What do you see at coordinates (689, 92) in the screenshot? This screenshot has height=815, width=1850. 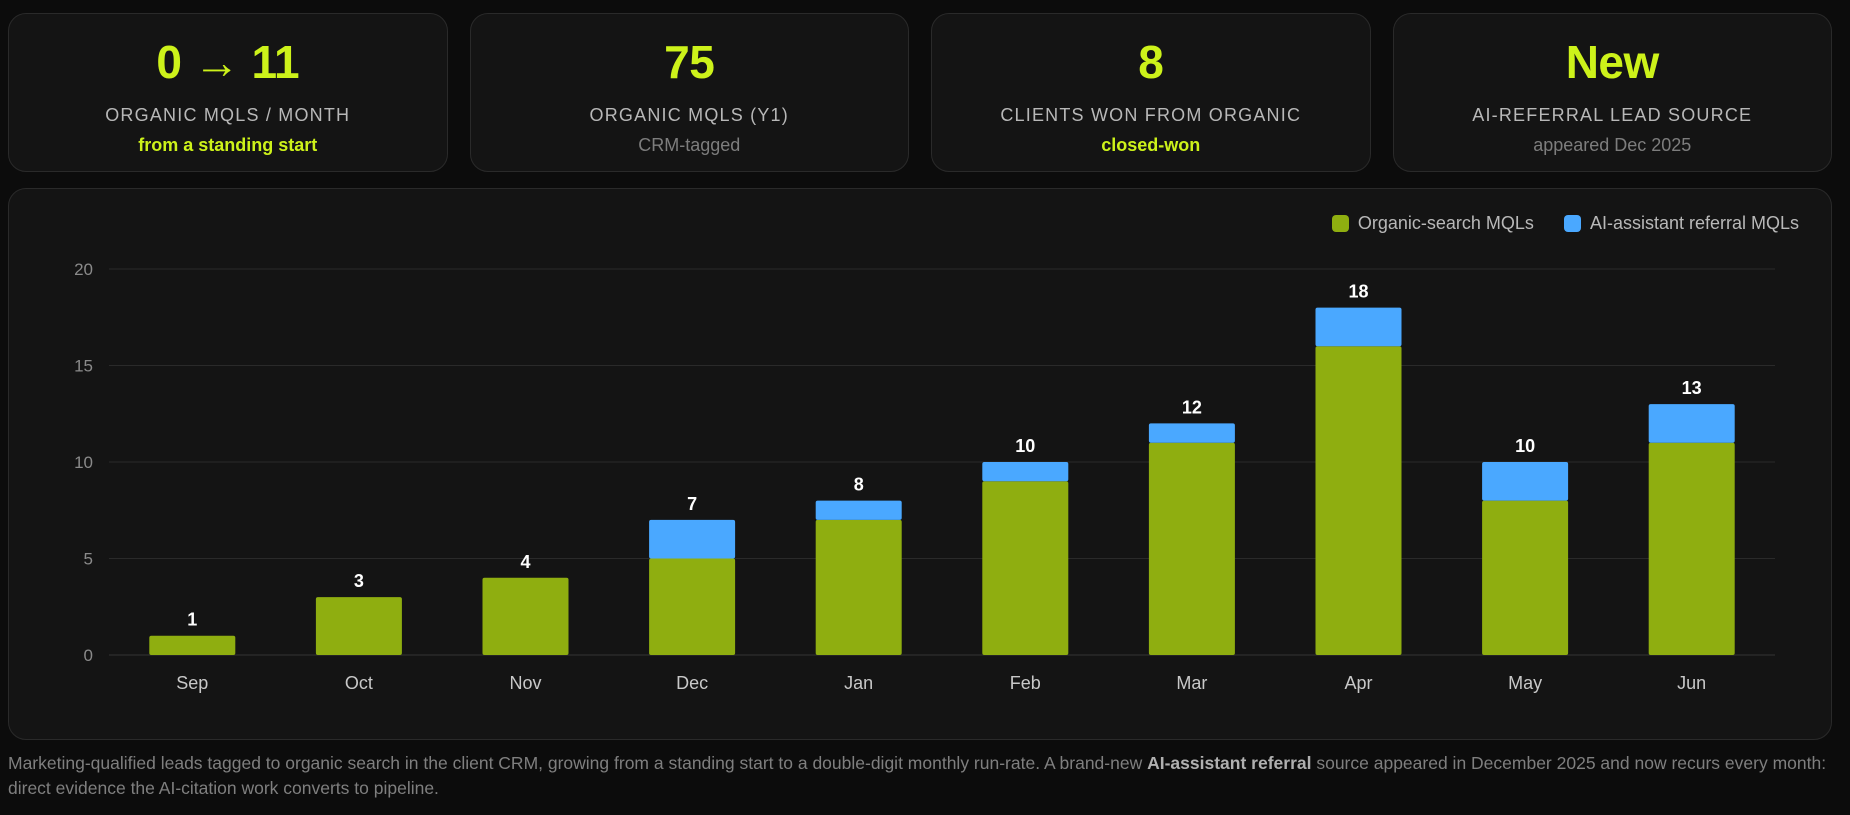 I see `kpi-card-organic-mqls-y1: 75 ORGANIC MQLS (Y1) CRM-tagged` at bounding box center [689, 92].